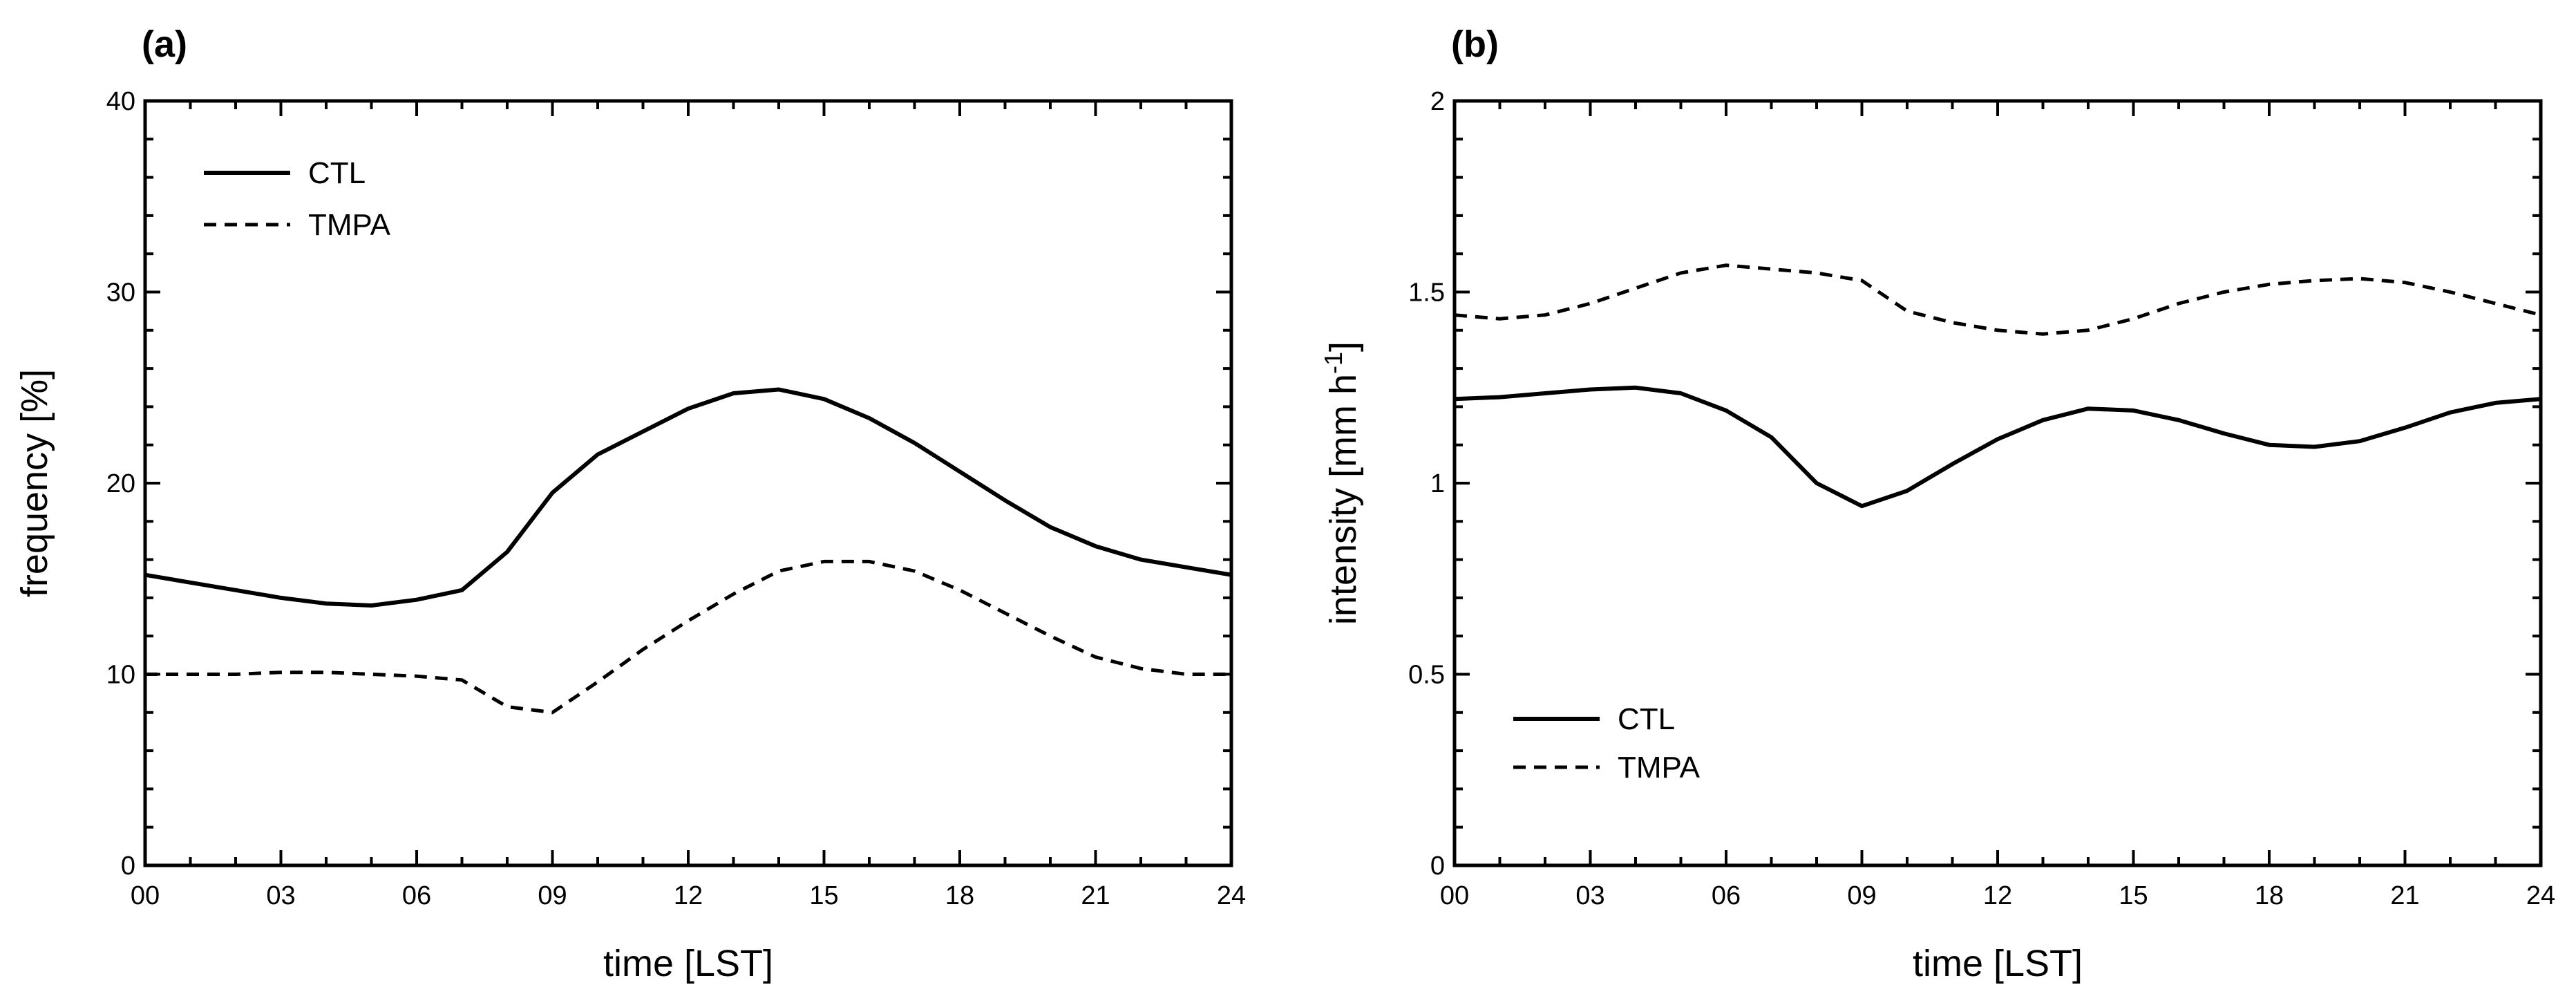 The height and width of the screenshot is (1005, 2576). Describe the element at coordinates (1998, 963) in the screenshot. I see `panel-b-x-axis-title: time [LST]` at that location.